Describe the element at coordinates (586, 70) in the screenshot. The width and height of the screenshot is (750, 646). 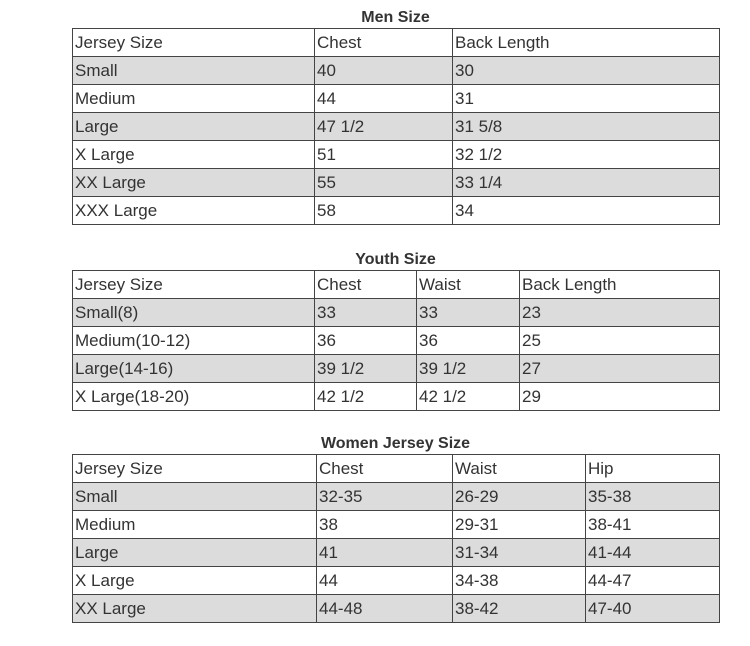
I see `table-cell: 30` at that location.